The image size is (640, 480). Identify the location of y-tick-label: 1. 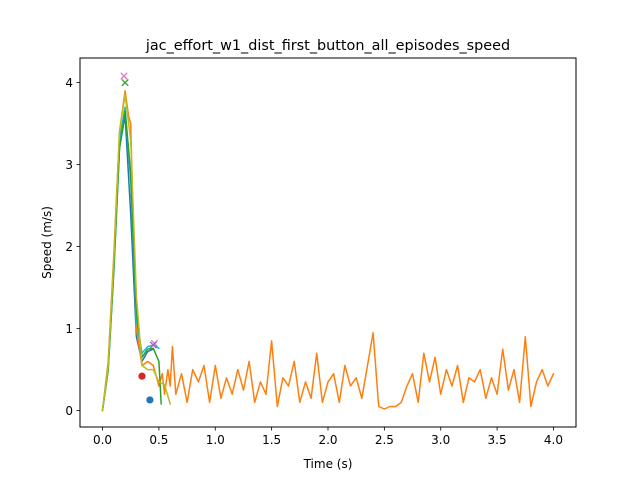
(69, 329).